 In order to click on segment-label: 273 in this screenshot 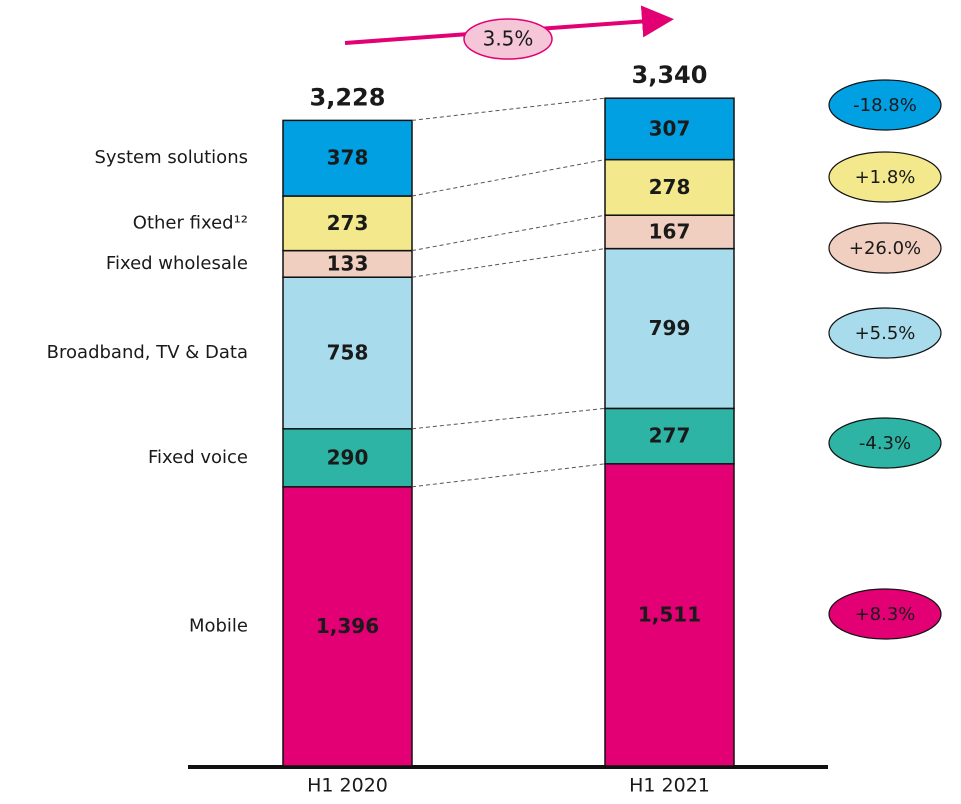, I will do `click(348, 223)`.